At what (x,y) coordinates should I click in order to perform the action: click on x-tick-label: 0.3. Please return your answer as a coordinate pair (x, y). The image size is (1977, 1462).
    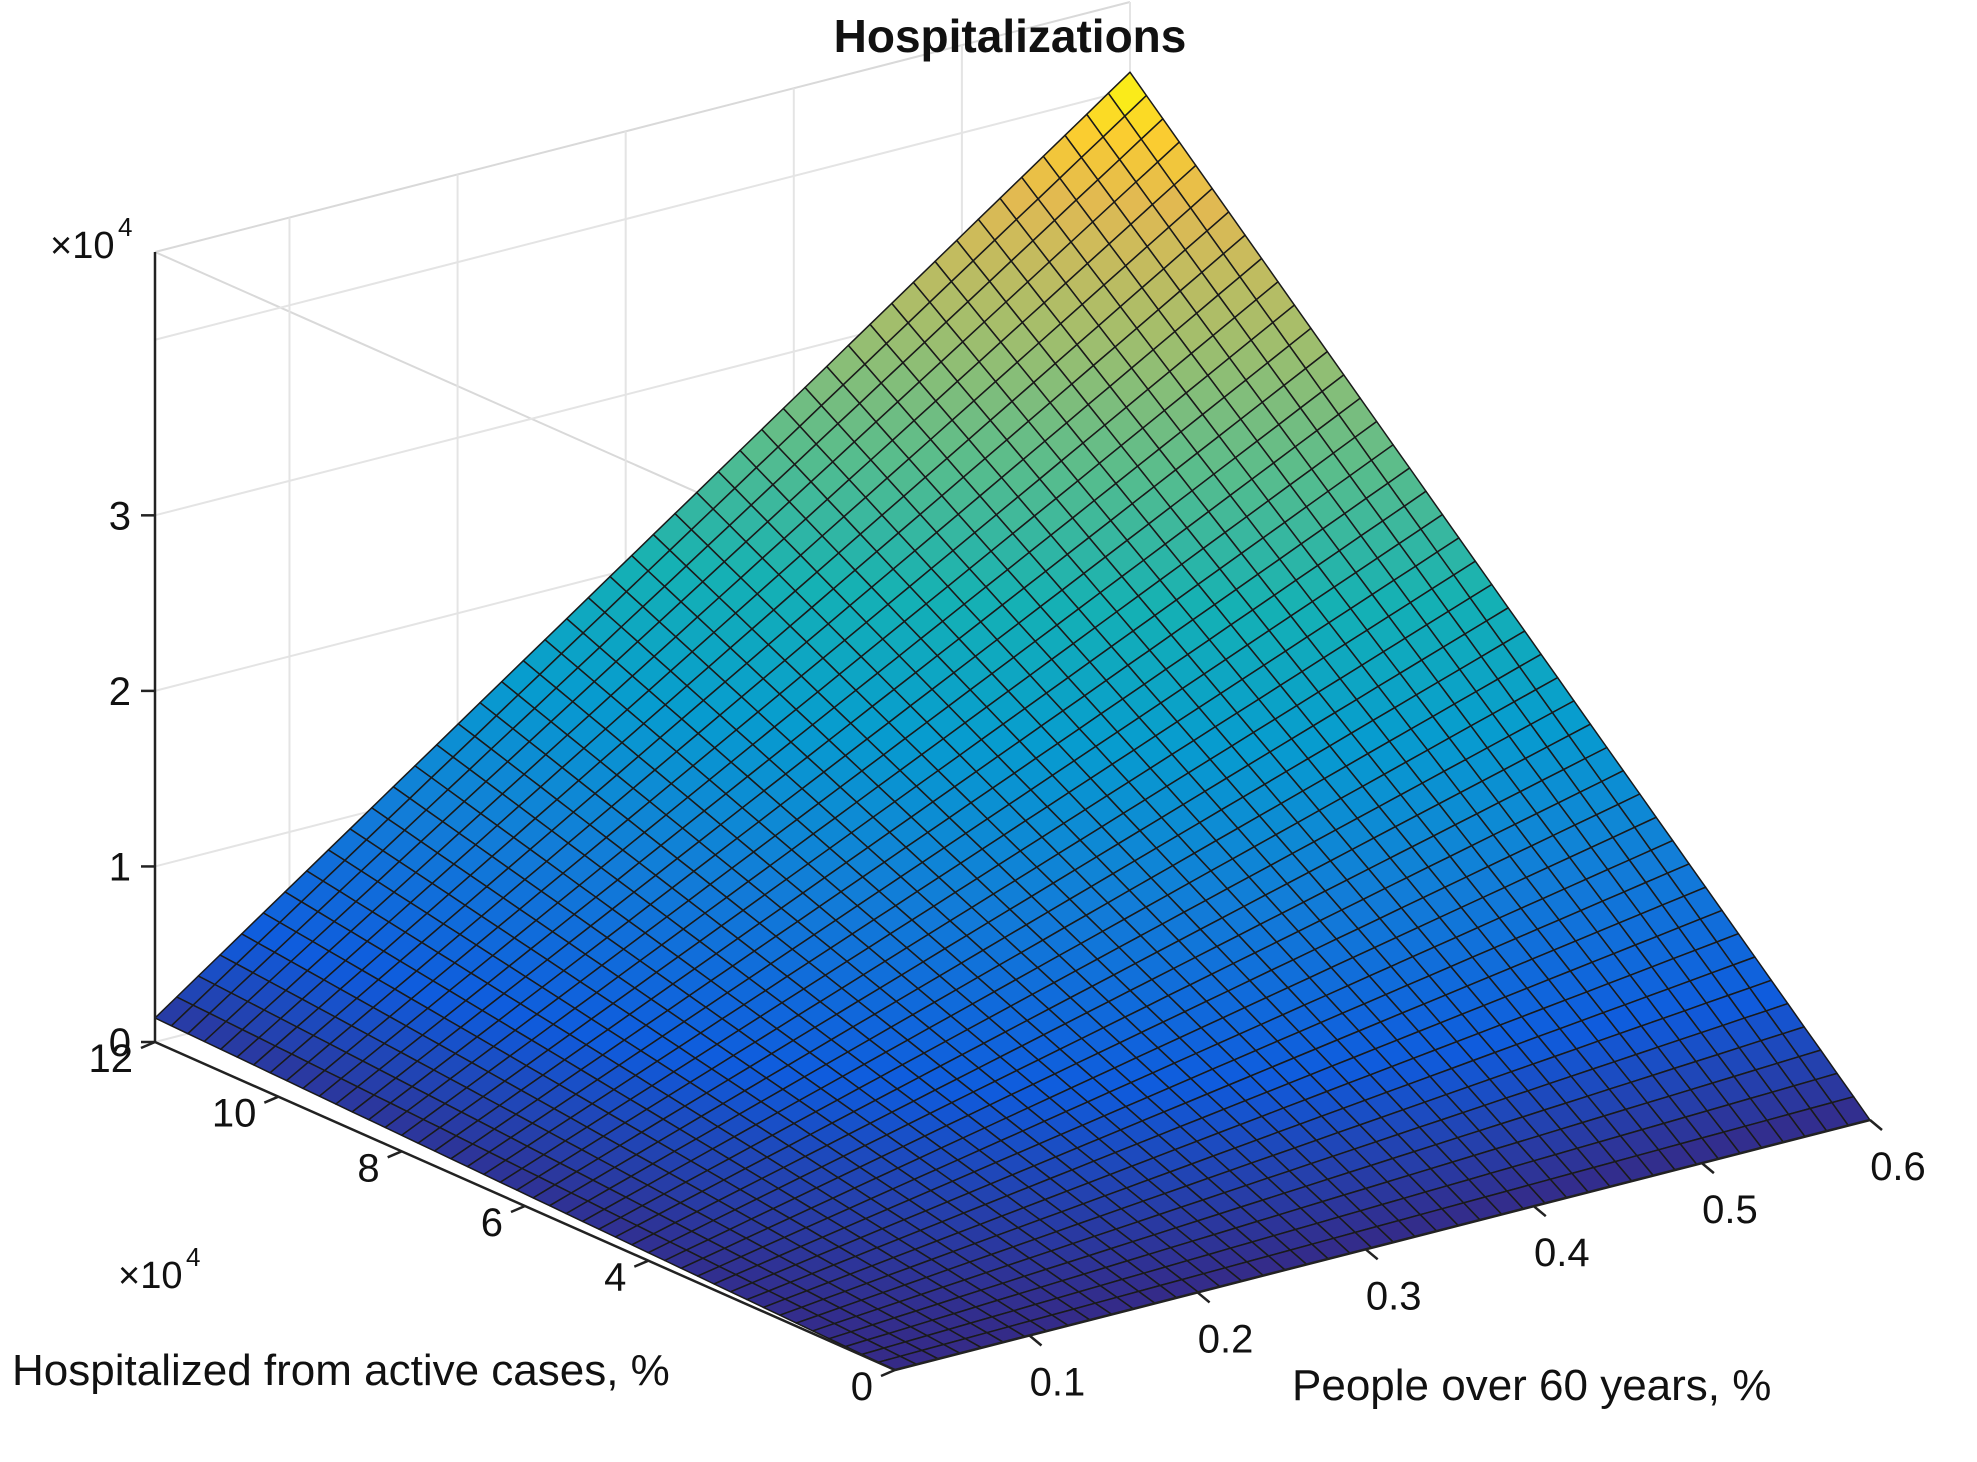
    Looking at the image, I should click on (1394, 1296).